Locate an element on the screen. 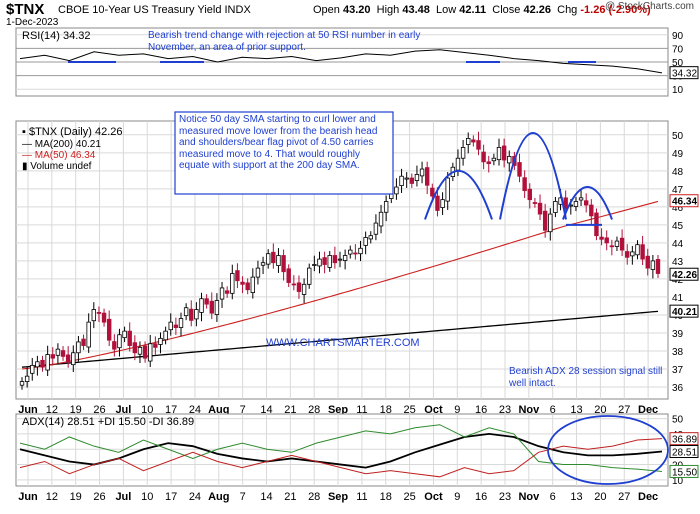 The height and width of the screenshot is (514, 700). plus-di-tag: 15.50 is located at coordinates (684, 472).